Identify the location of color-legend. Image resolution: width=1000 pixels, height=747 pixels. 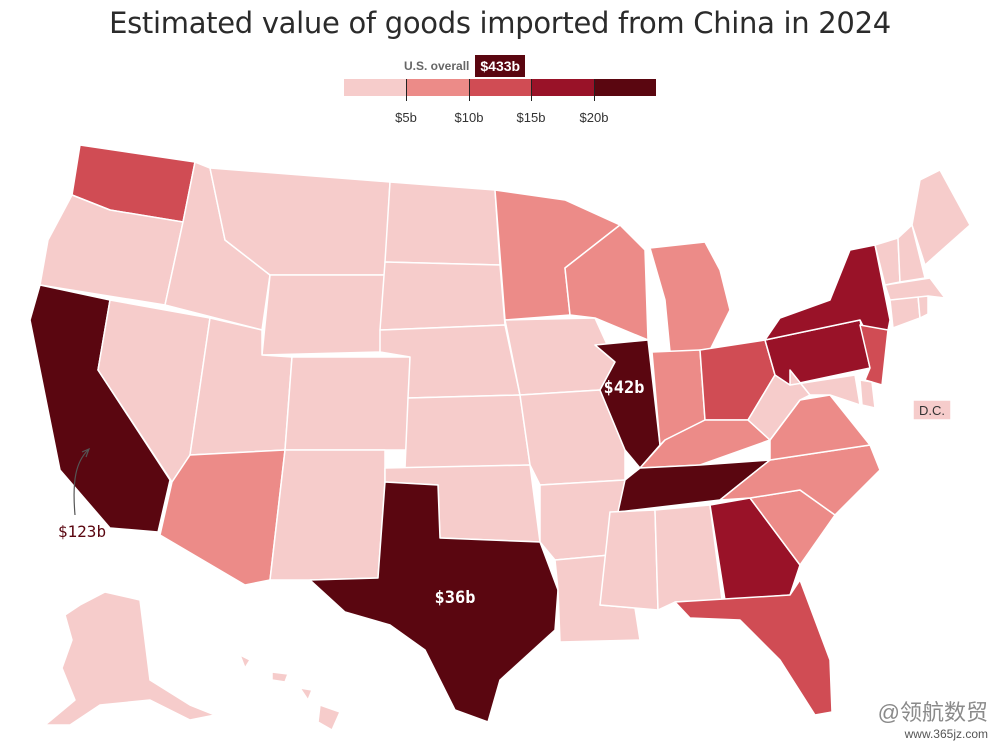
(500, 87).